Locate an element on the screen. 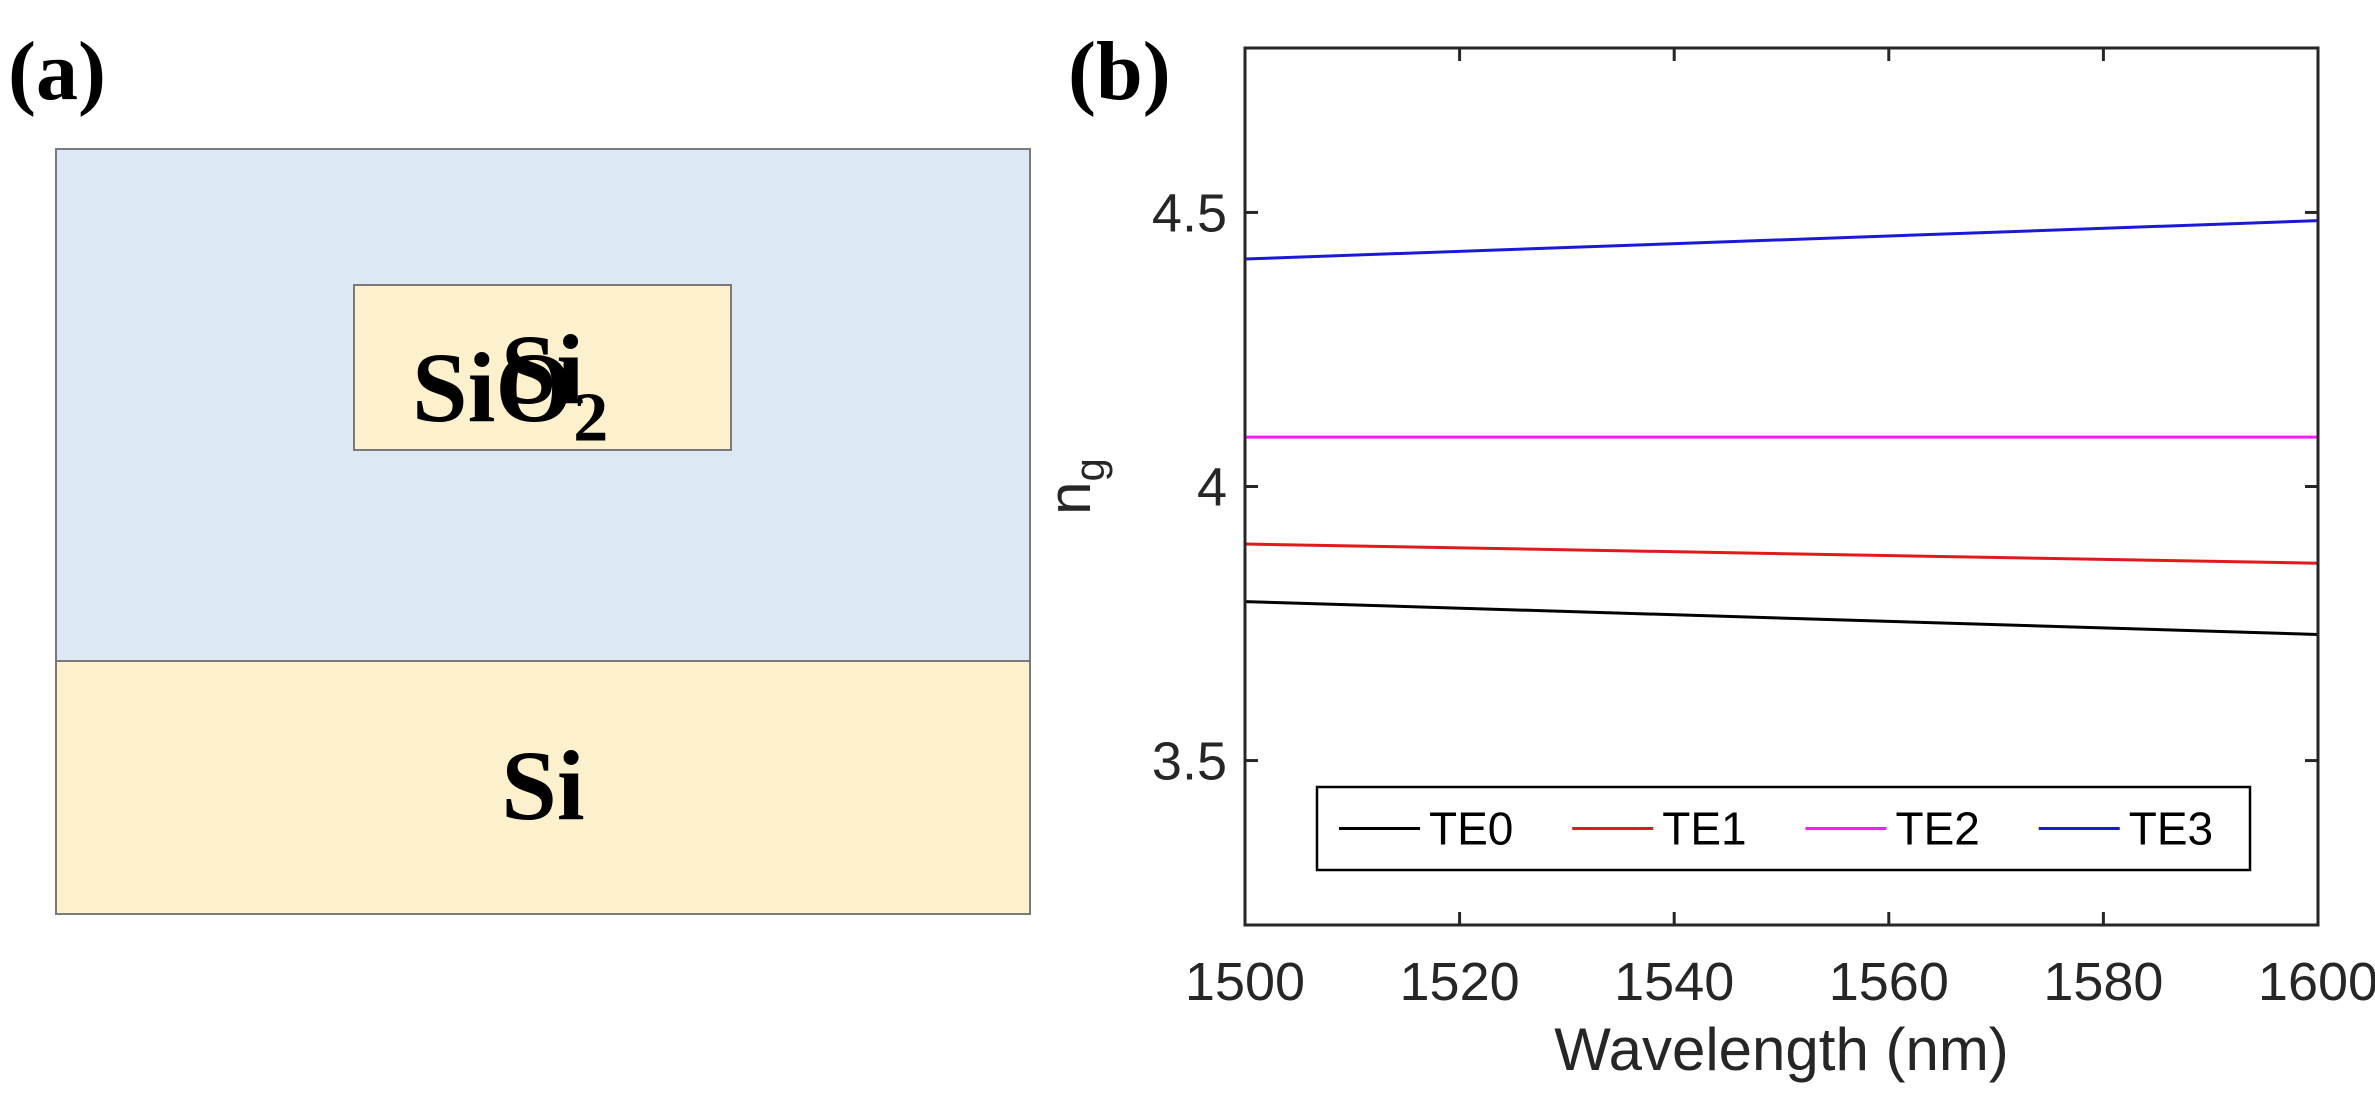 The image size is (2375, 1096). x-tick-label: 1520 is located at coordinates (1460, 982).